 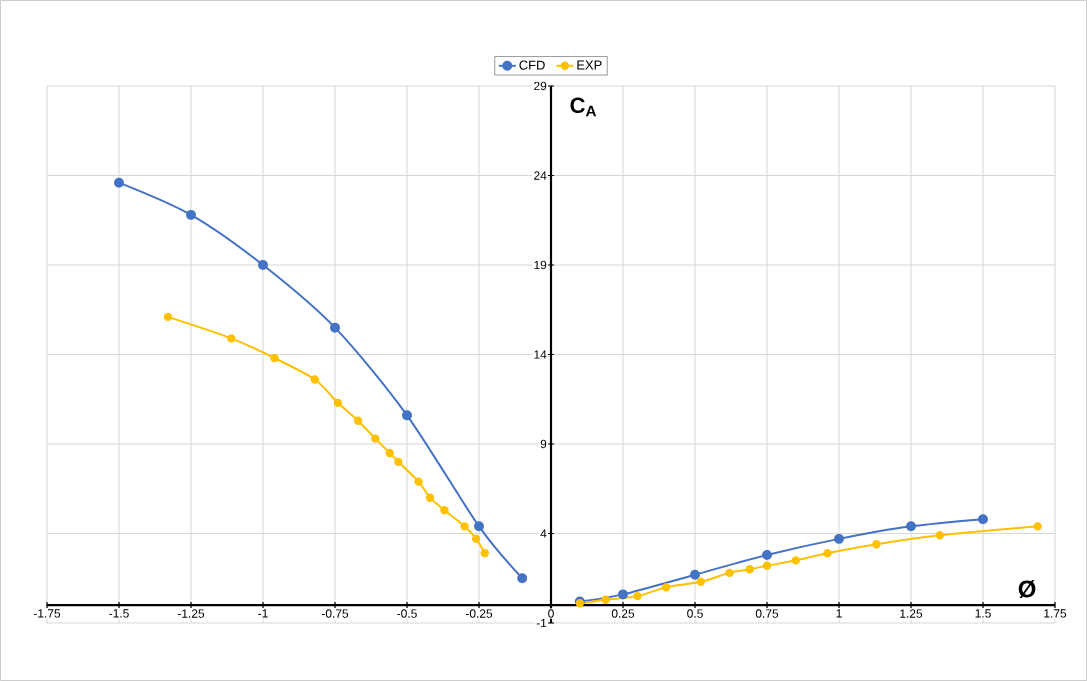 What do you see at coordinates (540, 86) in the screenshot?
I see `y-tick-label: 29` at bounding box center [540, 86].